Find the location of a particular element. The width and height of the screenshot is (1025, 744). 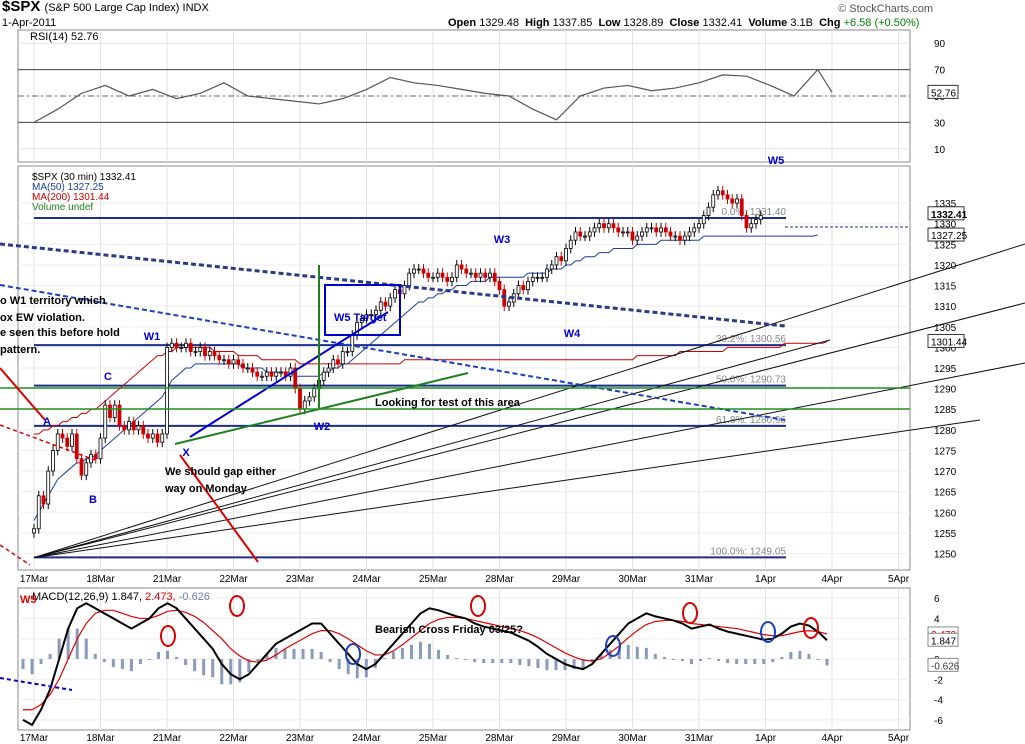

x-tick-label: 22Mar is located at coordinates (233, 579).